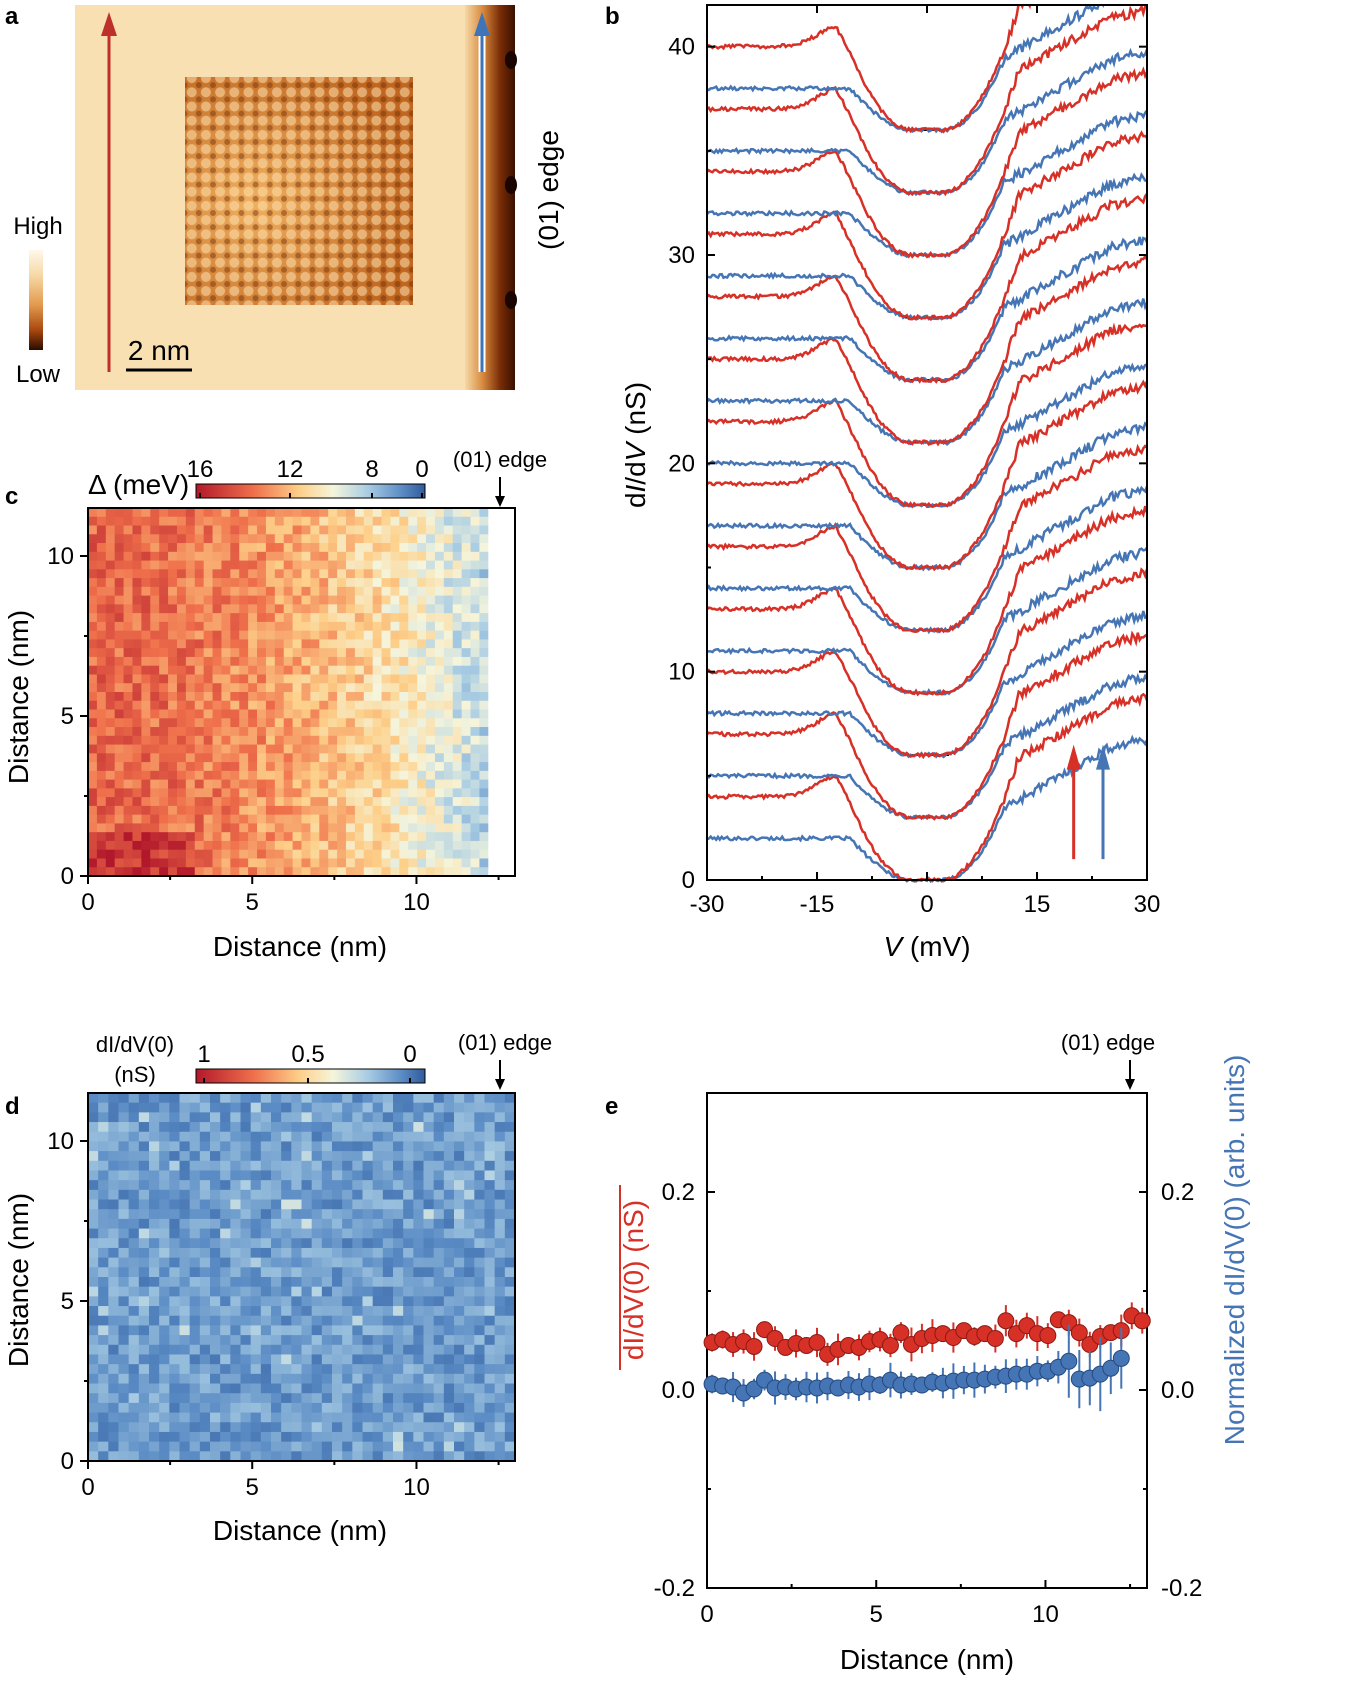 Image resolution: width=1350 pixels, height=1681 pixels. I want to click on panel-e-xtick-label: 0, so click(706, 1614).